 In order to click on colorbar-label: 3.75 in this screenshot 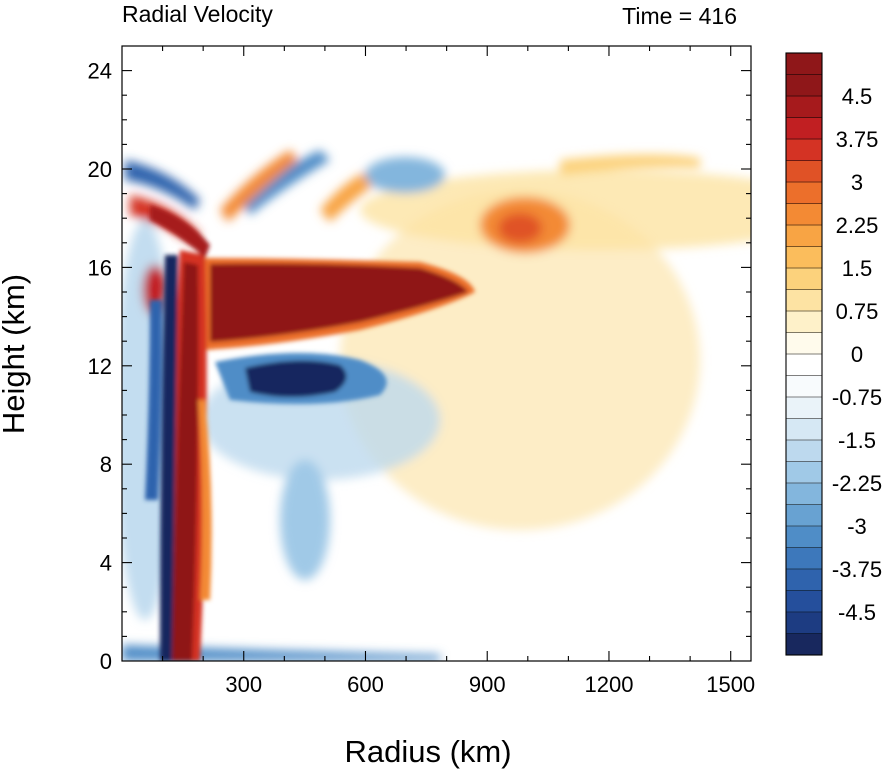, I will do `click(857, 139)`.